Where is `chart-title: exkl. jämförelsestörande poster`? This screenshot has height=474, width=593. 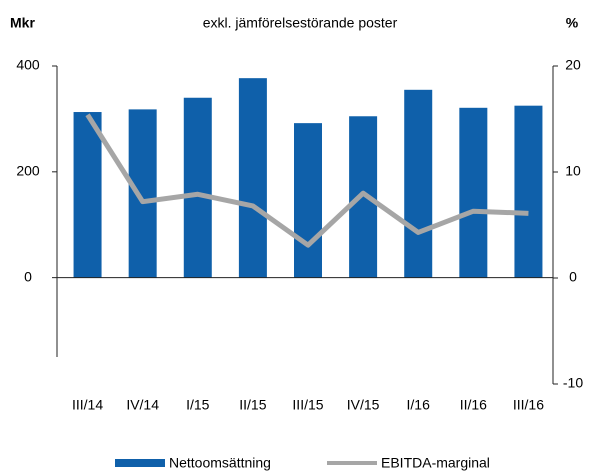
chart-title: exkl. jämförelsestörande poster is located at coordinates (300, 23).